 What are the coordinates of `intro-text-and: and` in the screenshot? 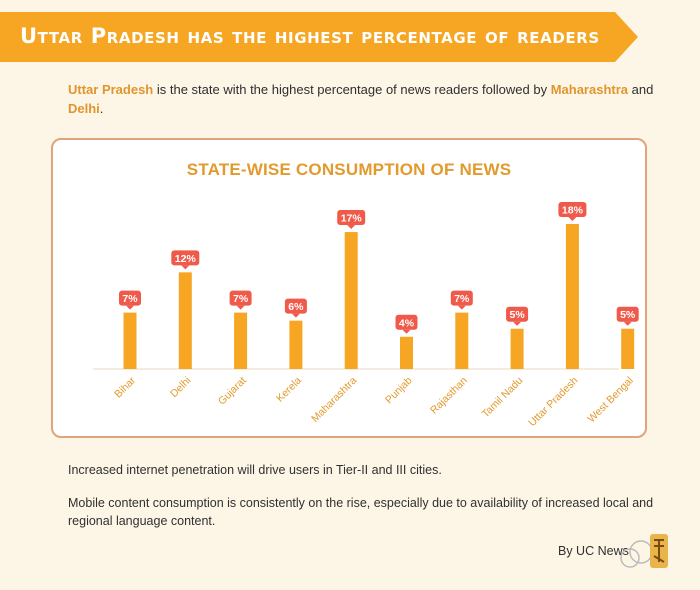 It's located at (641, 89).